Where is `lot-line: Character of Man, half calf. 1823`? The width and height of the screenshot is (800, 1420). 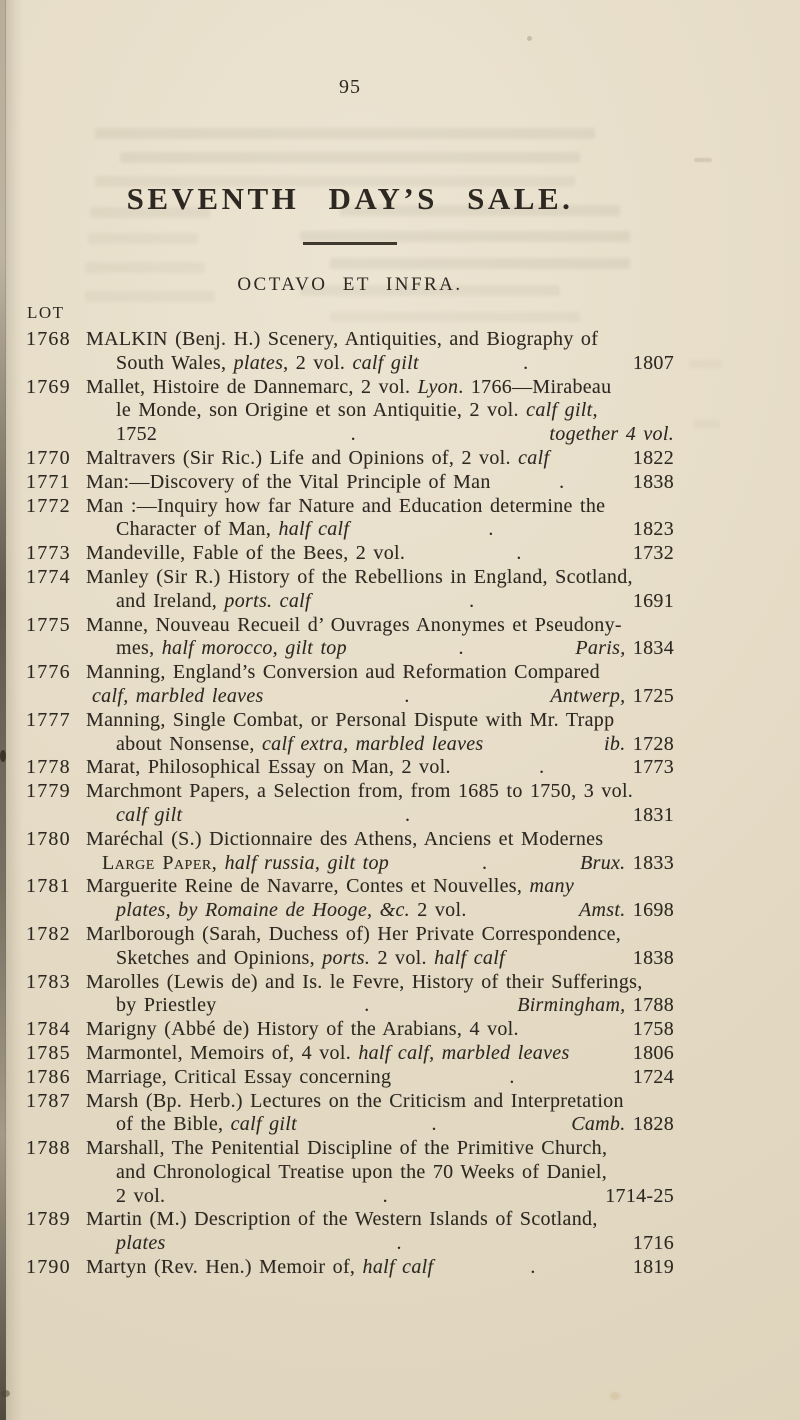
lot-line: Character of Man, half calf. 1823 is located at coordinates (350, 530).